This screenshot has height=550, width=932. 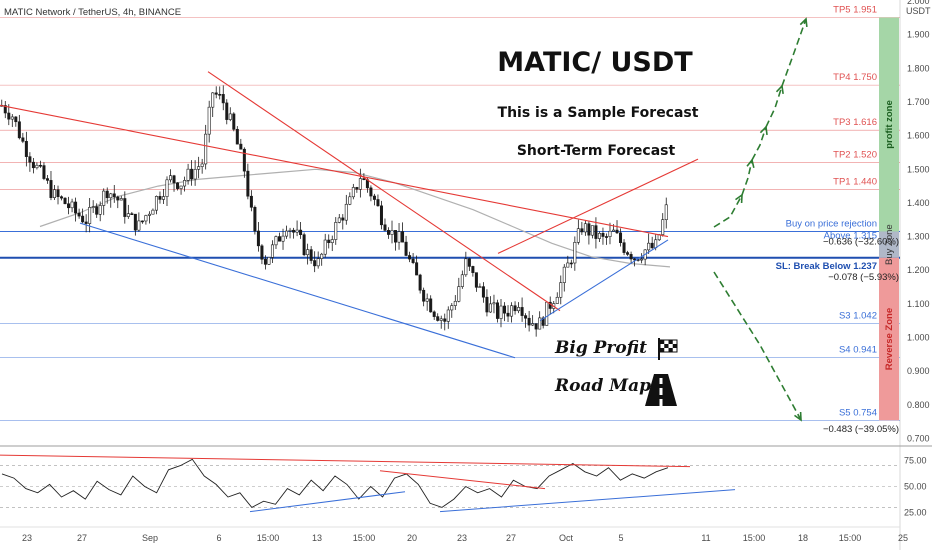 I want to click on time-tick-label: 27, so click(x=511, y=538).